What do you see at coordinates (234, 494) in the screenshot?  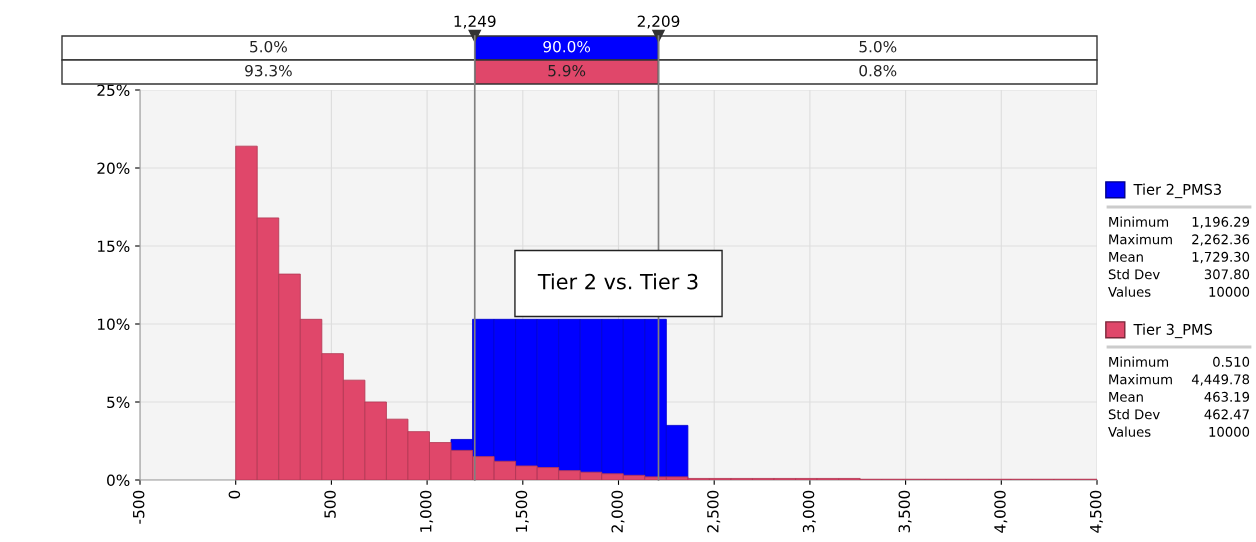 I see `x-tick-label: 0` at bounding box center [234, 494].